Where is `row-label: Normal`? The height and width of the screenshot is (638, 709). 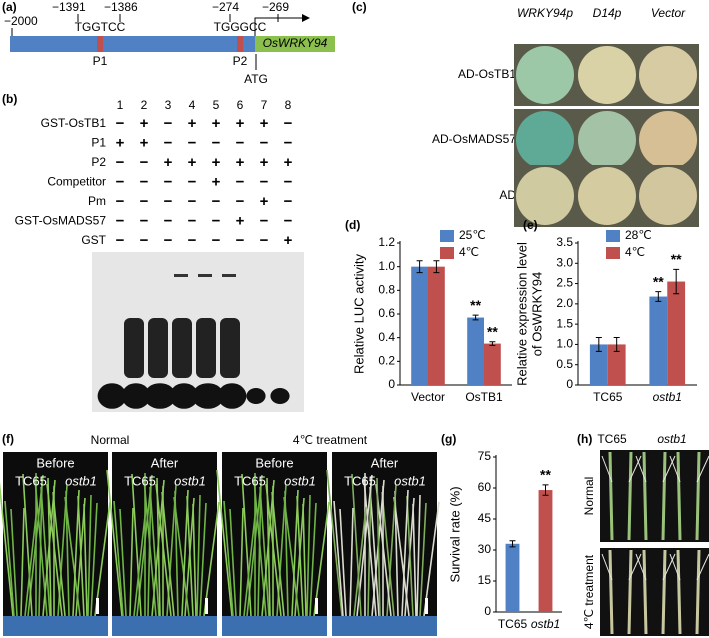
row-label: Normal is located at coordinates (589, 496).